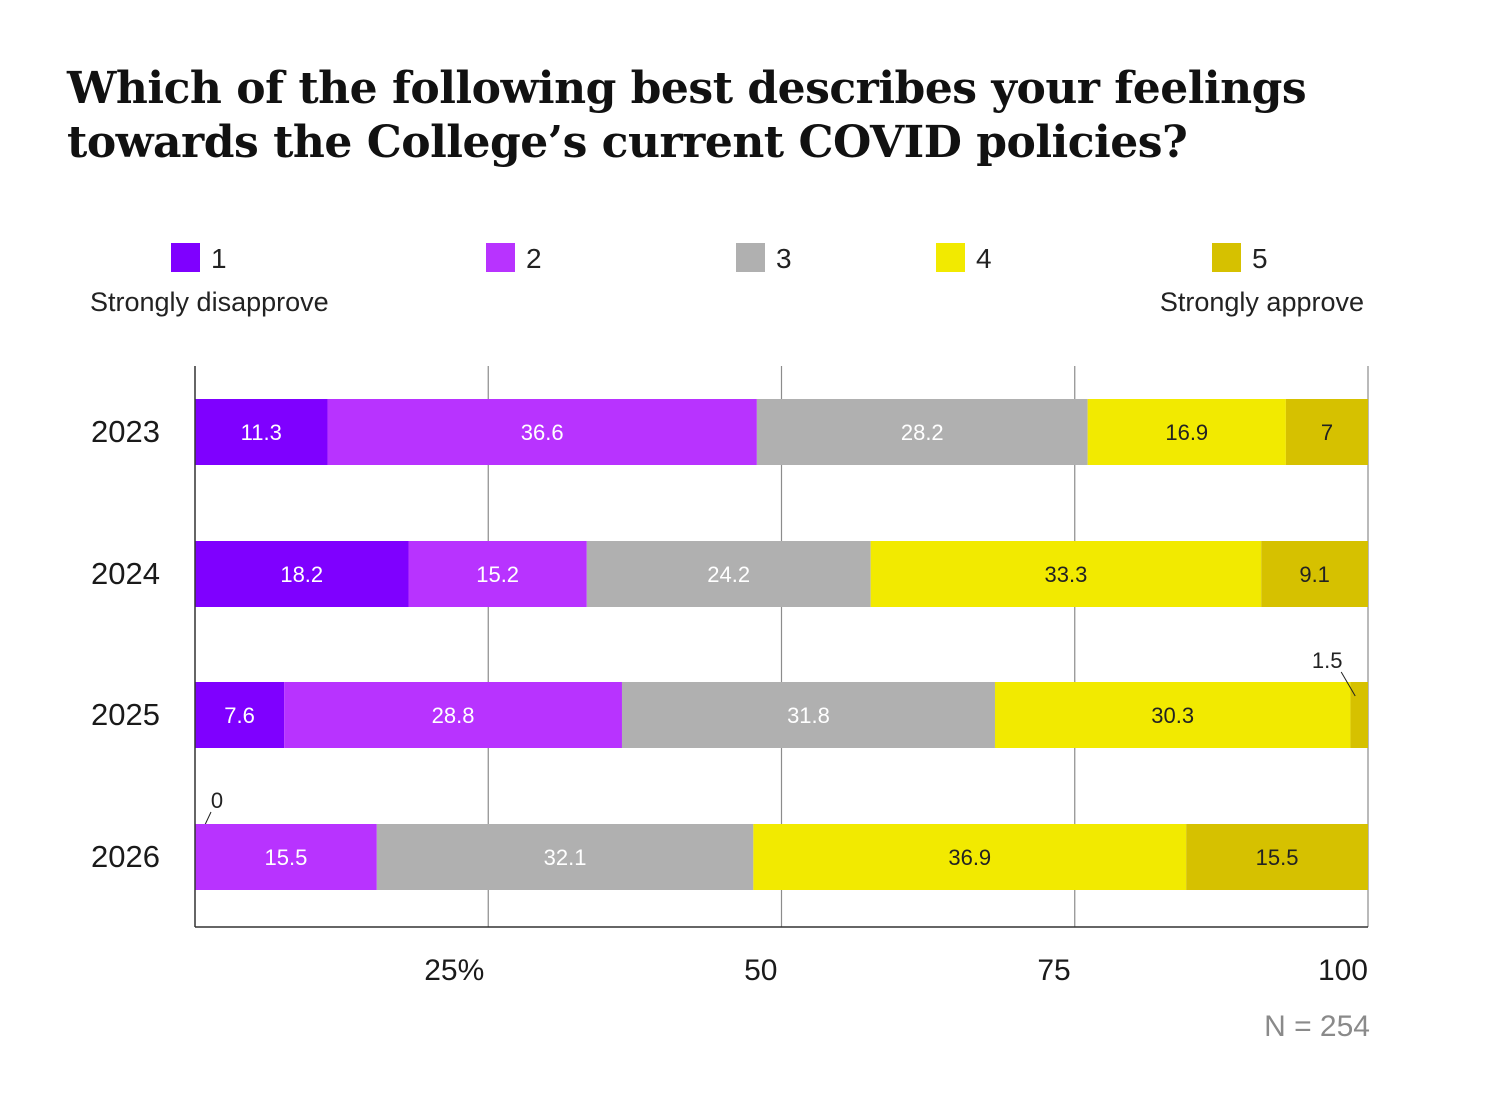 The height and width of the screenshot is (1102, 1500). What do you see at coordinates (784, 258) in the screenshot?
I see `legend-label-3: 3` at bounding box center [784, 258].